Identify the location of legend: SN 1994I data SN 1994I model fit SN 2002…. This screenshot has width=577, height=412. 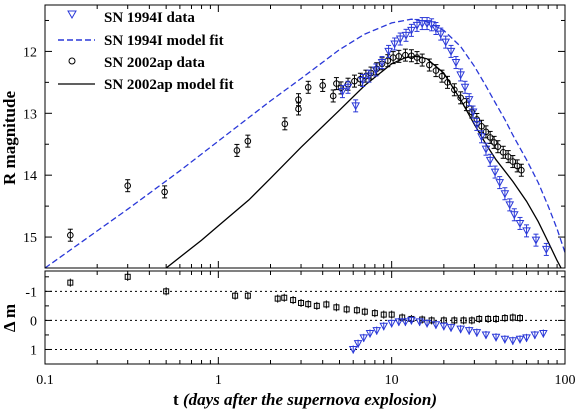
(146, 51).